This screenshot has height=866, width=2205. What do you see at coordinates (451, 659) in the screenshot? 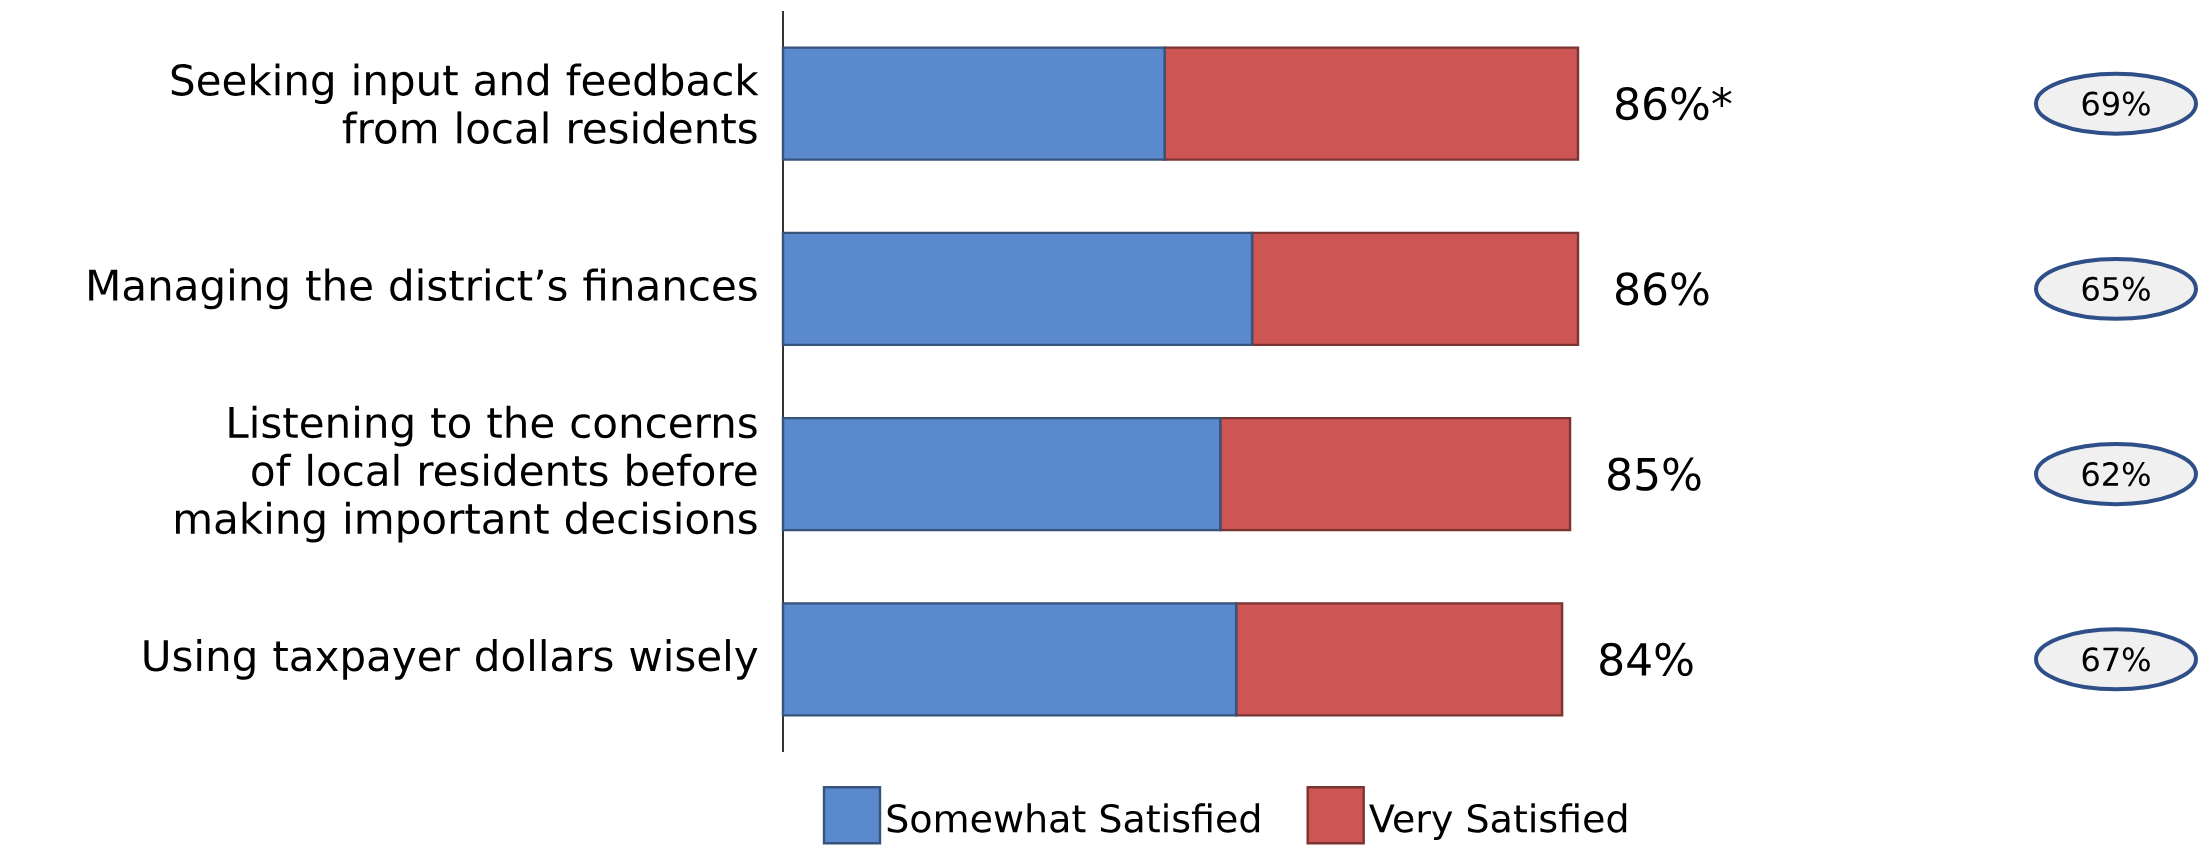
I see `y-tick-label: Using taxpayer dollars wisely` at bounding box center [451, 659].